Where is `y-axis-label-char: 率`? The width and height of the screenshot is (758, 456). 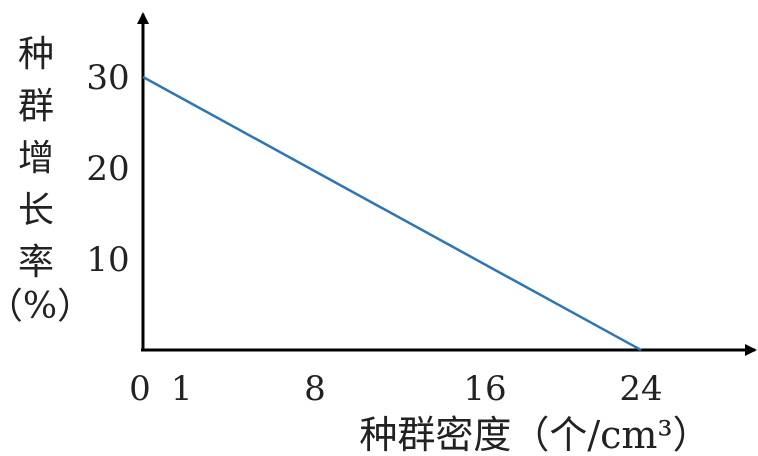 y-axis-label-char: 率 is located at coordinates (36, 262).